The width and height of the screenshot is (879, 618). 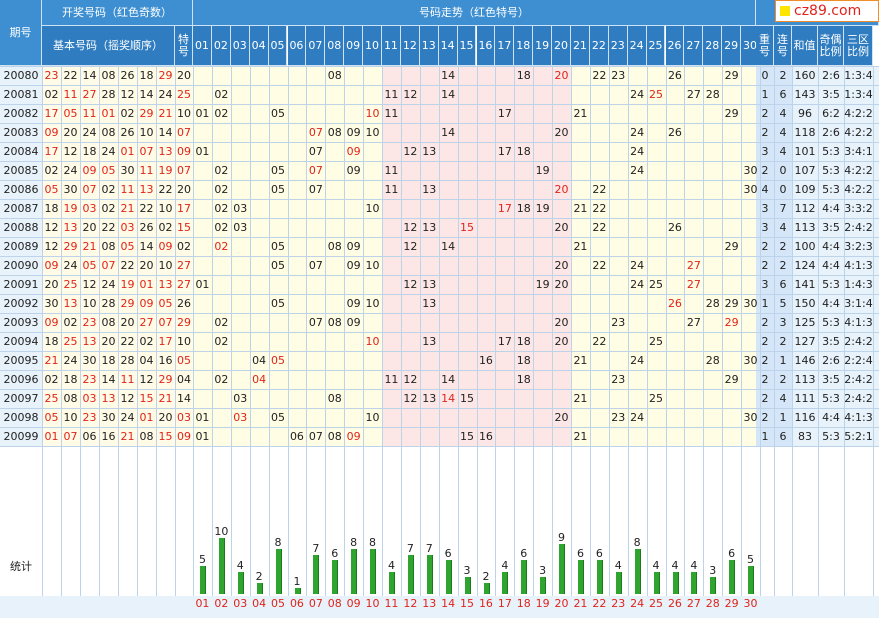 What do you see at coordinates (783, 303) in the screenshot?
I see `stat-cons: 5` at bounding box center [783, 303].